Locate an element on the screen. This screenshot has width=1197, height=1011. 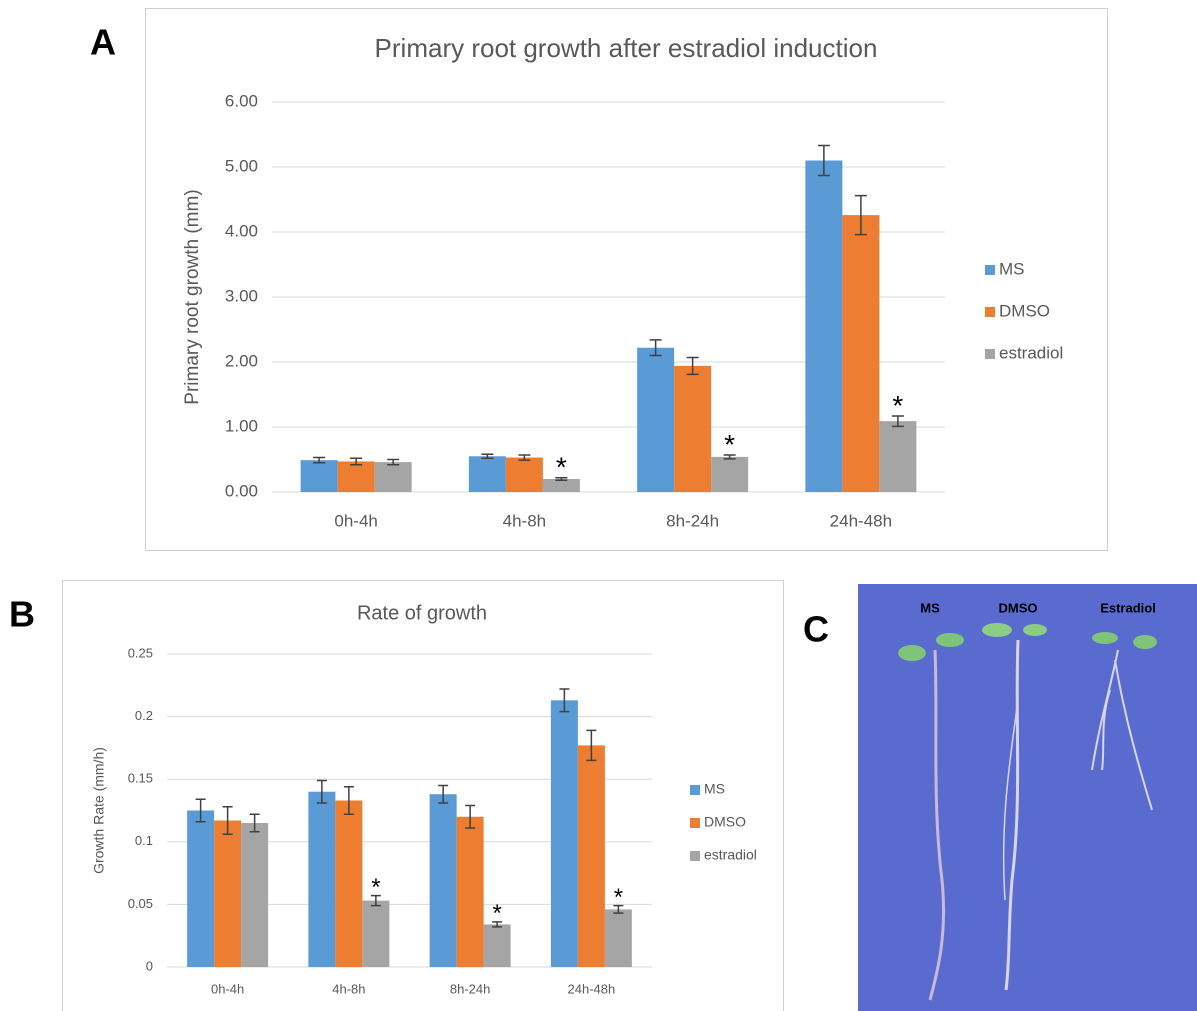
panel-label: C is located at coordinates (816, 629).